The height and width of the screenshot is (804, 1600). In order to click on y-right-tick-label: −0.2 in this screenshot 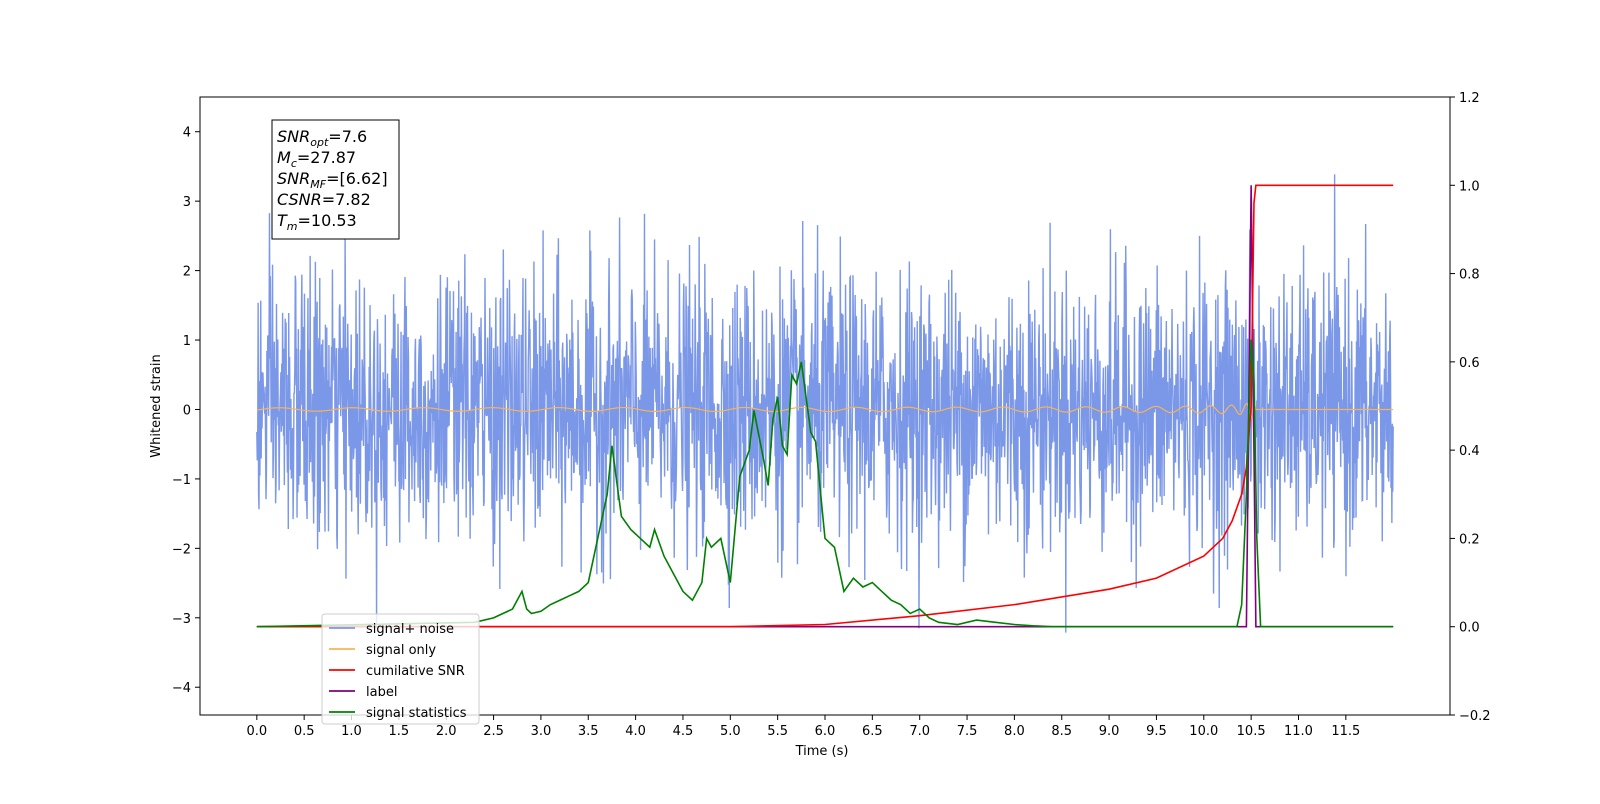, I will do `click(1475, 716)`.